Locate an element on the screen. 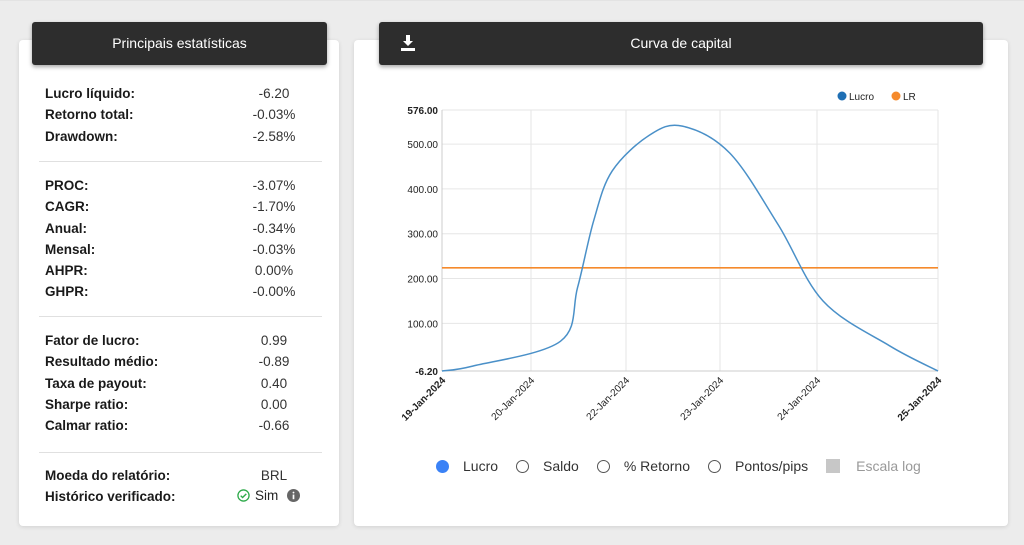 This screenshot has height=545, width=1024. legend-marker-lr is located at coordinates (896, 96).